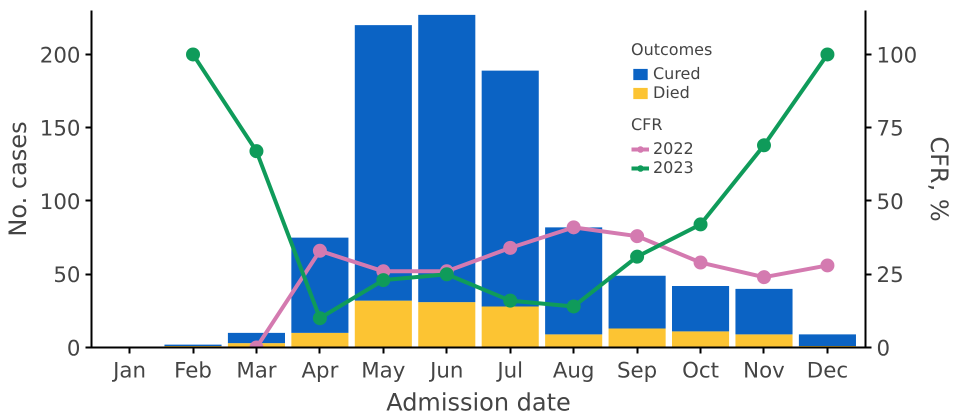  Describe the element at coordinates (764, 371) in the screenshot. I see `x-tick-label: Nov` at that location.